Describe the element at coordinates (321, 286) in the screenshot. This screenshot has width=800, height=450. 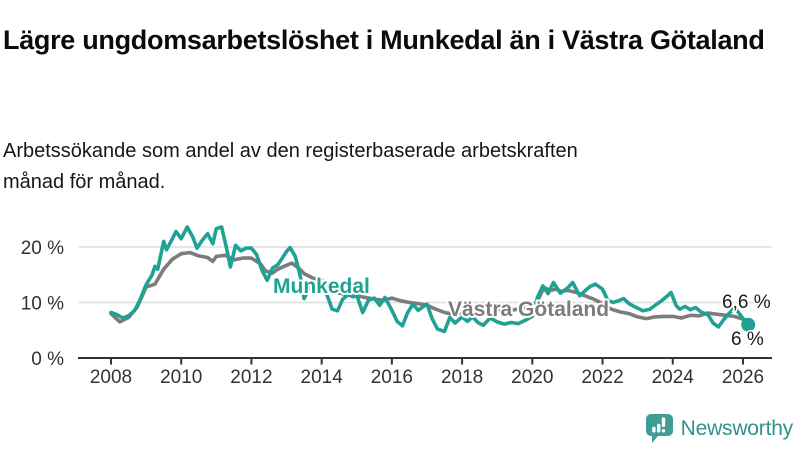
I see `munkedal-series-label: Munkedal` at that location.